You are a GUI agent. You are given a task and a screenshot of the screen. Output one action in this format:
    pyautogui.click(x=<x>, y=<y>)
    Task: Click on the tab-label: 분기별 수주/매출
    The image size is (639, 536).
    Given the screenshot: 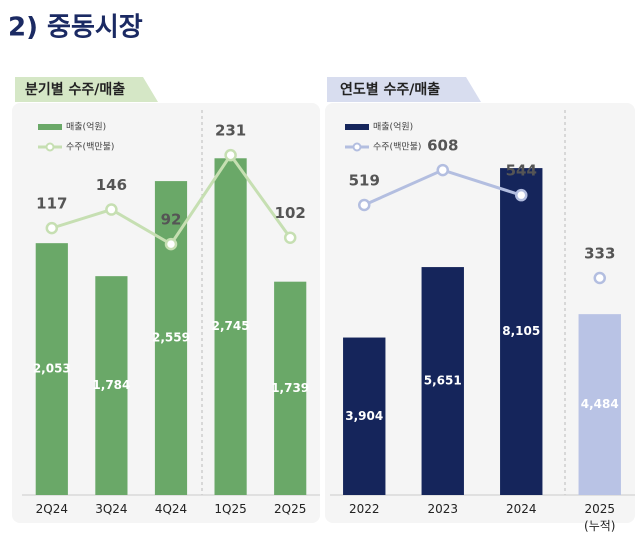 What is the action you would take?
    pyautogui.click(x=75, y=89)
    